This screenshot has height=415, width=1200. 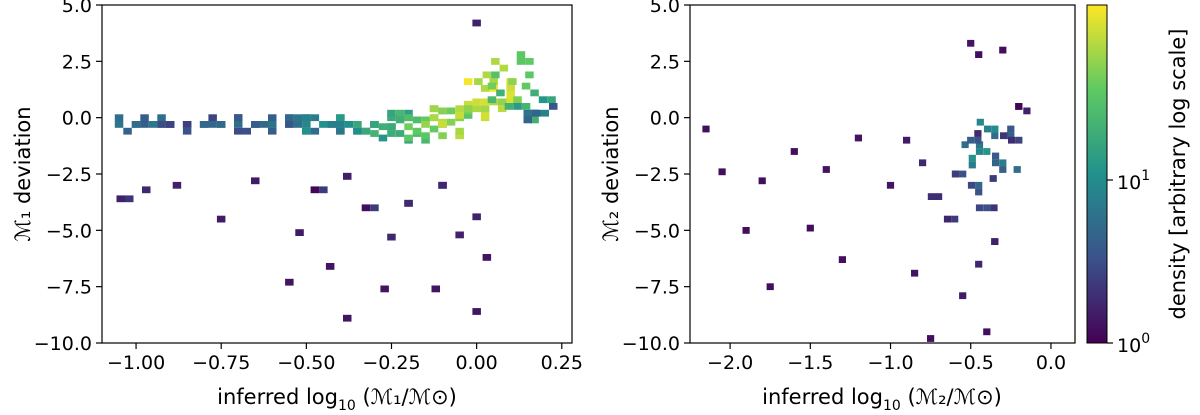 I want to click on left-x-axis-ticks: −1.00 −0.75 −0.50 −0.25 0.00 0.25, so click(x=345, y=358).